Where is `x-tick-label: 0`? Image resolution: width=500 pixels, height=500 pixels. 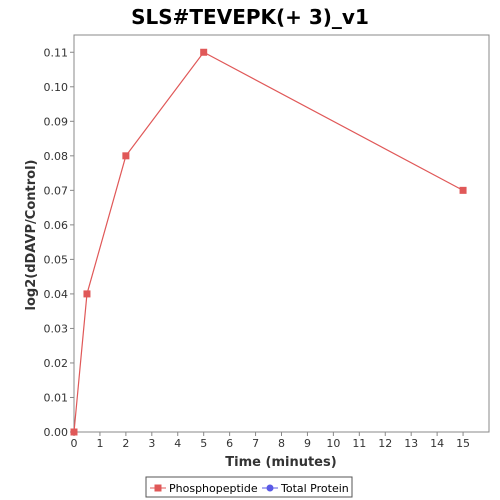
x-tick-label: 0 is located at coordinates (74, 443).